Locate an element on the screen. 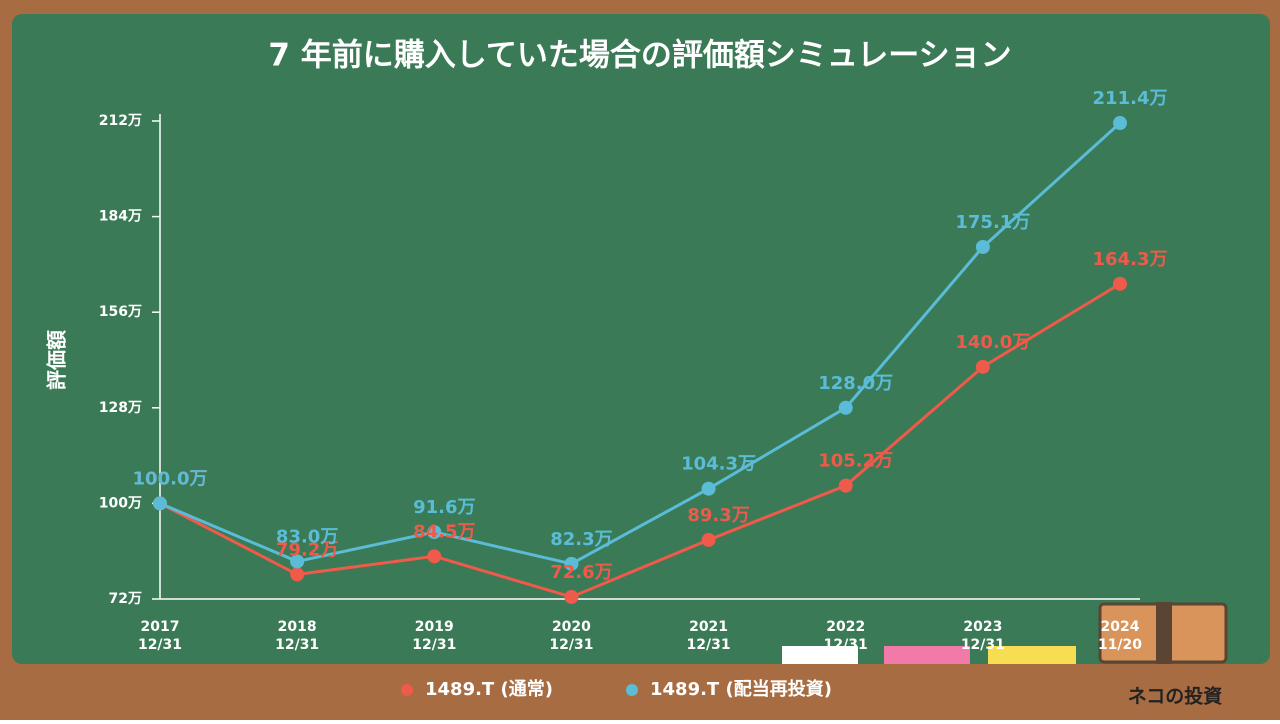 This screenshot has width=1280, height=724. chart-title: 7 年前に購入していた場合の評価額シミュレーション is located at coordinates (639, 56).